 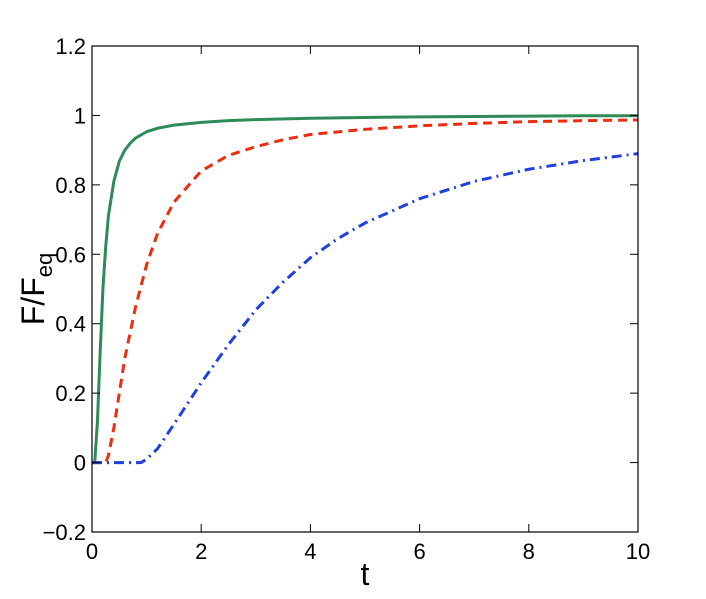 What do you see at coordinates (201, 551) in the screenshot?
I see `x-tick-label: 2` at bounding box center [201, 551].